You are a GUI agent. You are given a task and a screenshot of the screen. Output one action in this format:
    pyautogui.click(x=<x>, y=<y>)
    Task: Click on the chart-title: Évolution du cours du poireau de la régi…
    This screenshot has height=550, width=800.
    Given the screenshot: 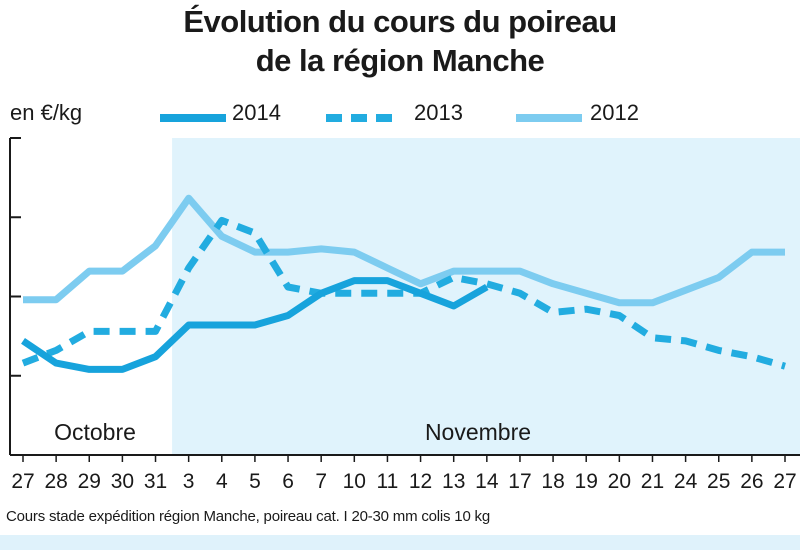 What is the action you would take?
    pyautogui.click(x=400, y=41)
    